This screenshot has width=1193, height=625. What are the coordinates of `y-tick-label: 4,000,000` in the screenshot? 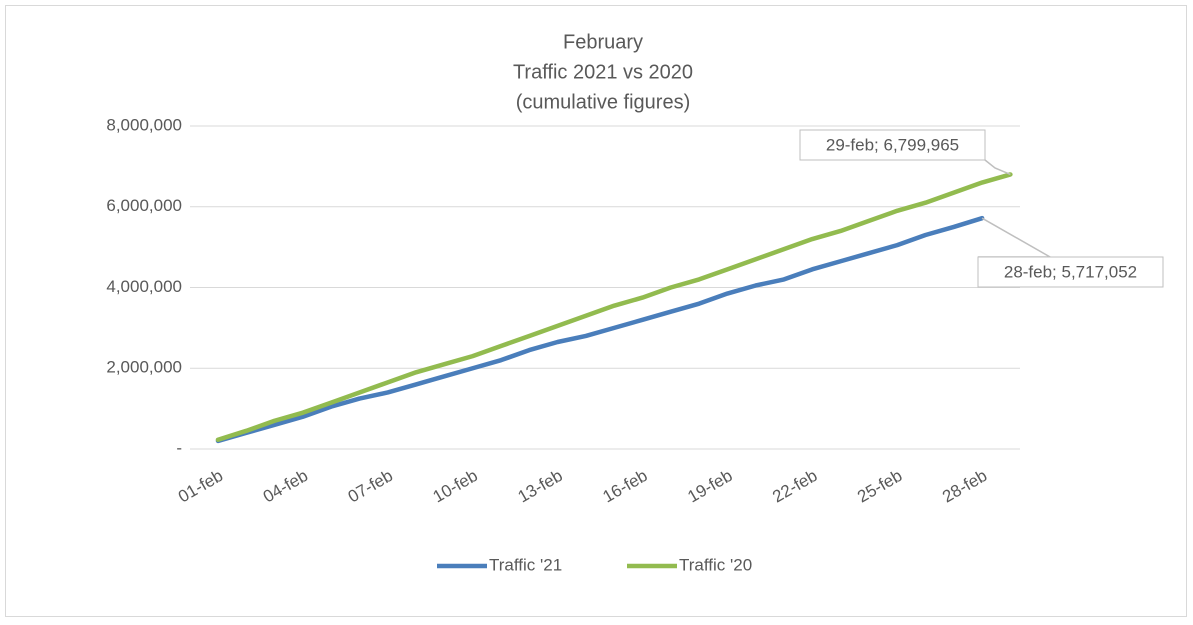 It's located at (144, 286).